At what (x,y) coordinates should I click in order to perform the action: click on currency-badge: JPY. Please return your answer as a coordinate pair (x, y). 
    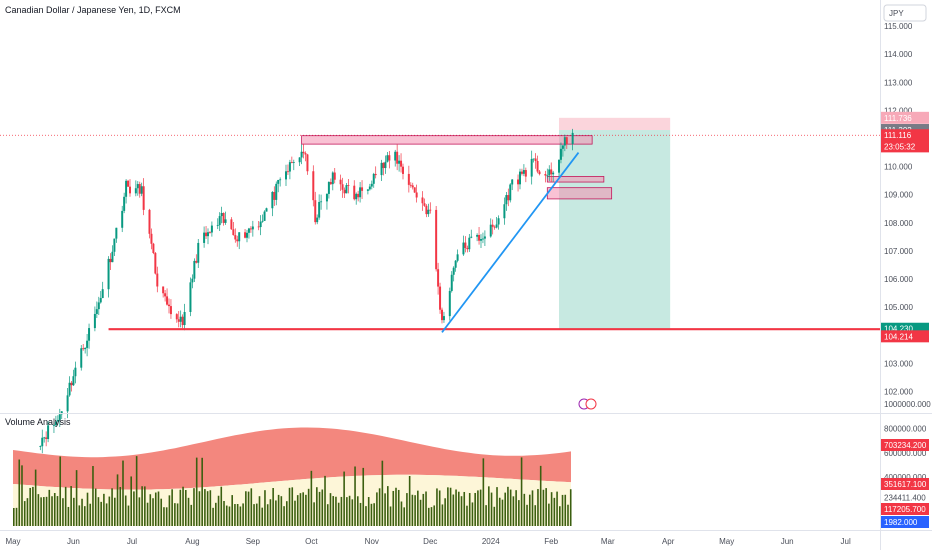
    Looking at the image, I should click on (905, 13).